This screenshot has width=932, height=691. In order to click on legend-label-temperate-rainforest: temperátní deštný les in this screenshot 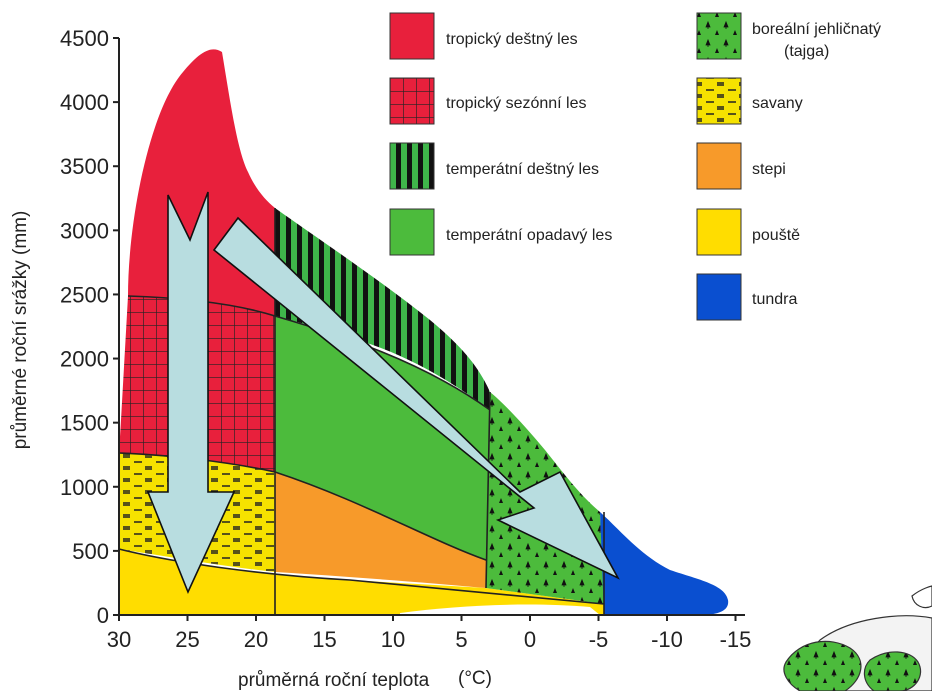, I will do `click(522, 169)`.